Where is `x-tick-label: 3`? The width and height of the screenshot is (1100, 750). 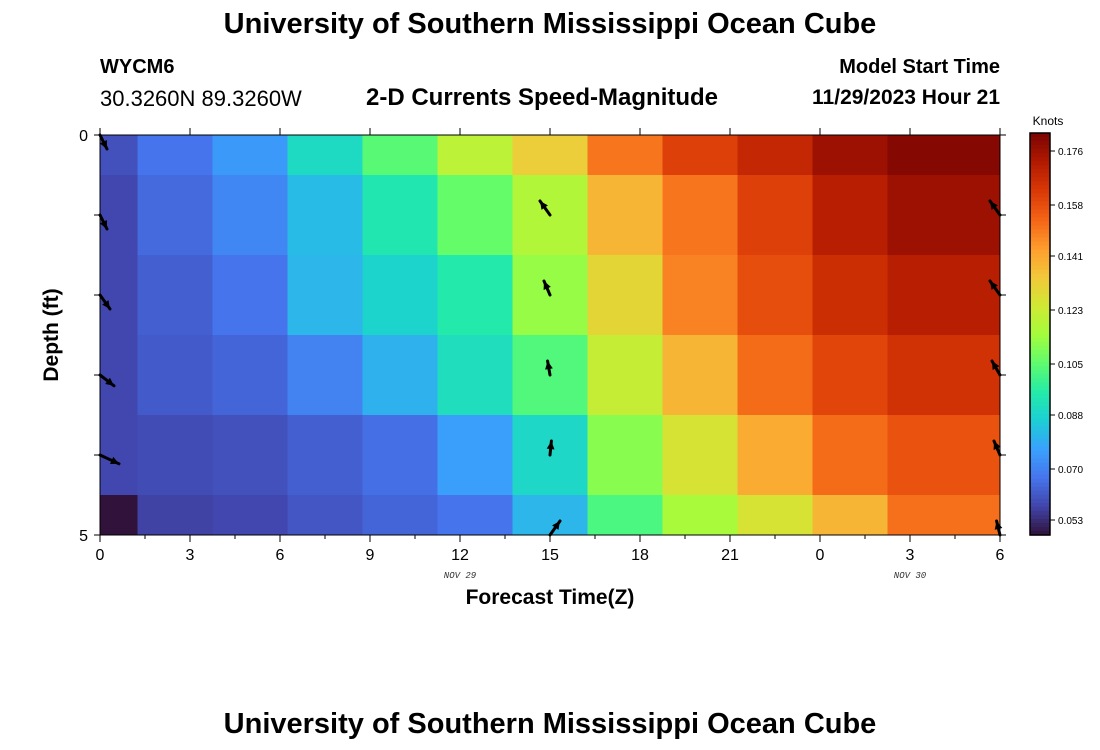
x-tick-label: 3 is located at coordinates (910, 555).